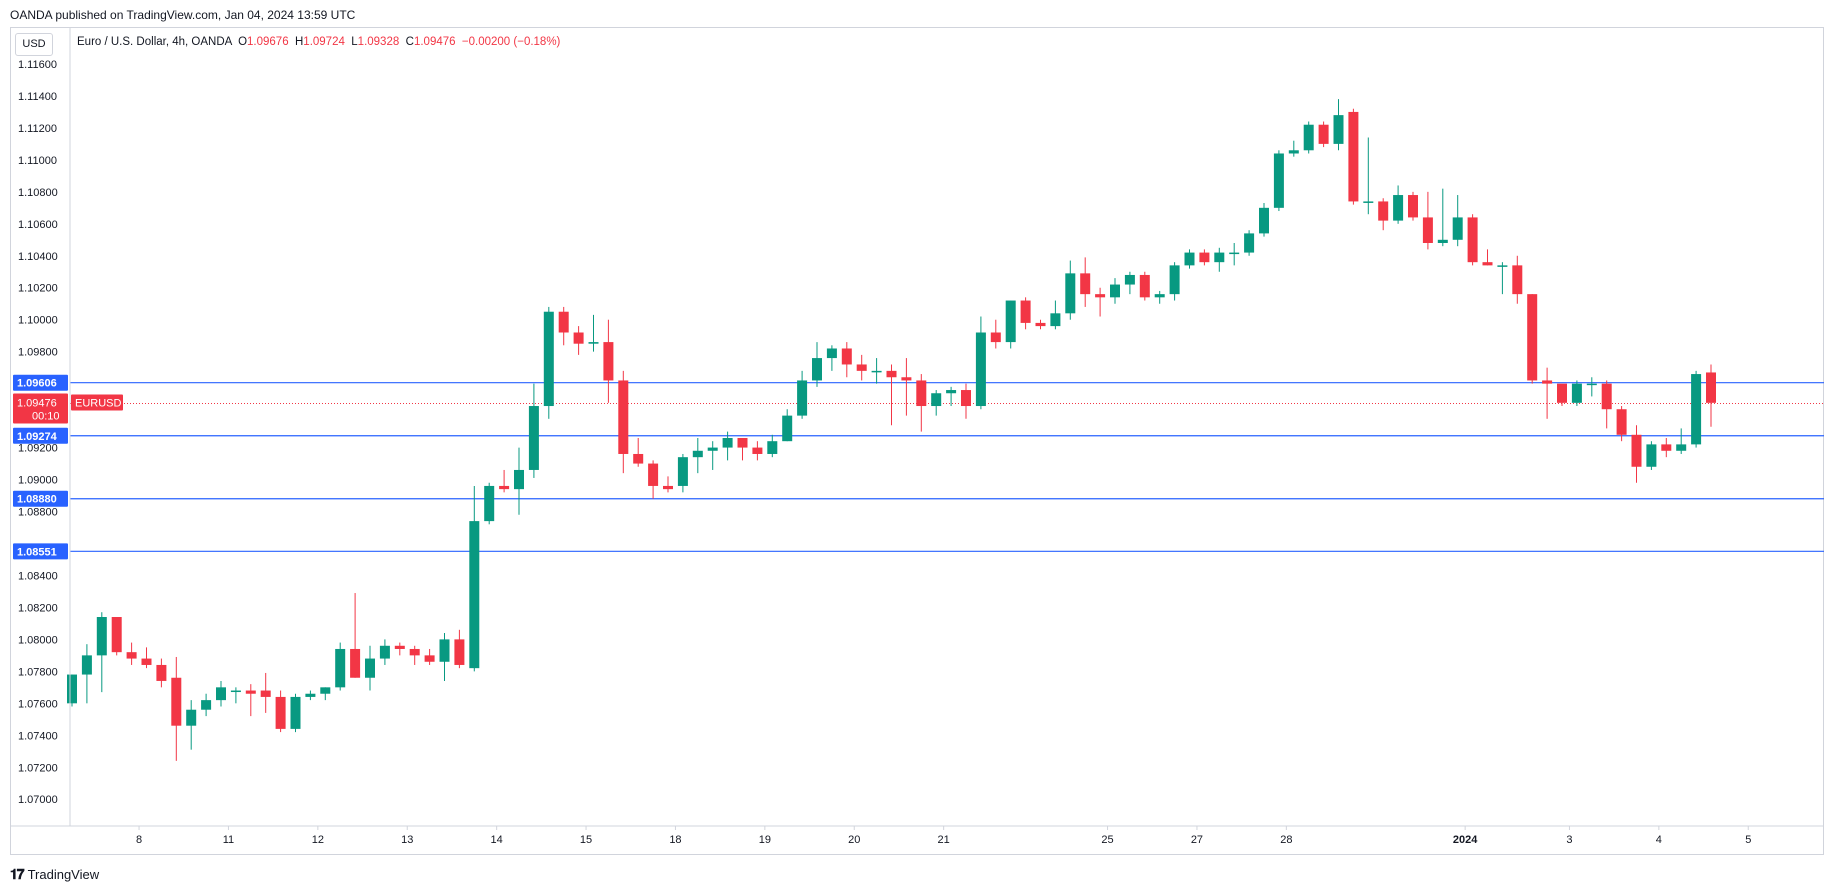  I want to click on y-tick-label: 1.08000, so click(38, 640).